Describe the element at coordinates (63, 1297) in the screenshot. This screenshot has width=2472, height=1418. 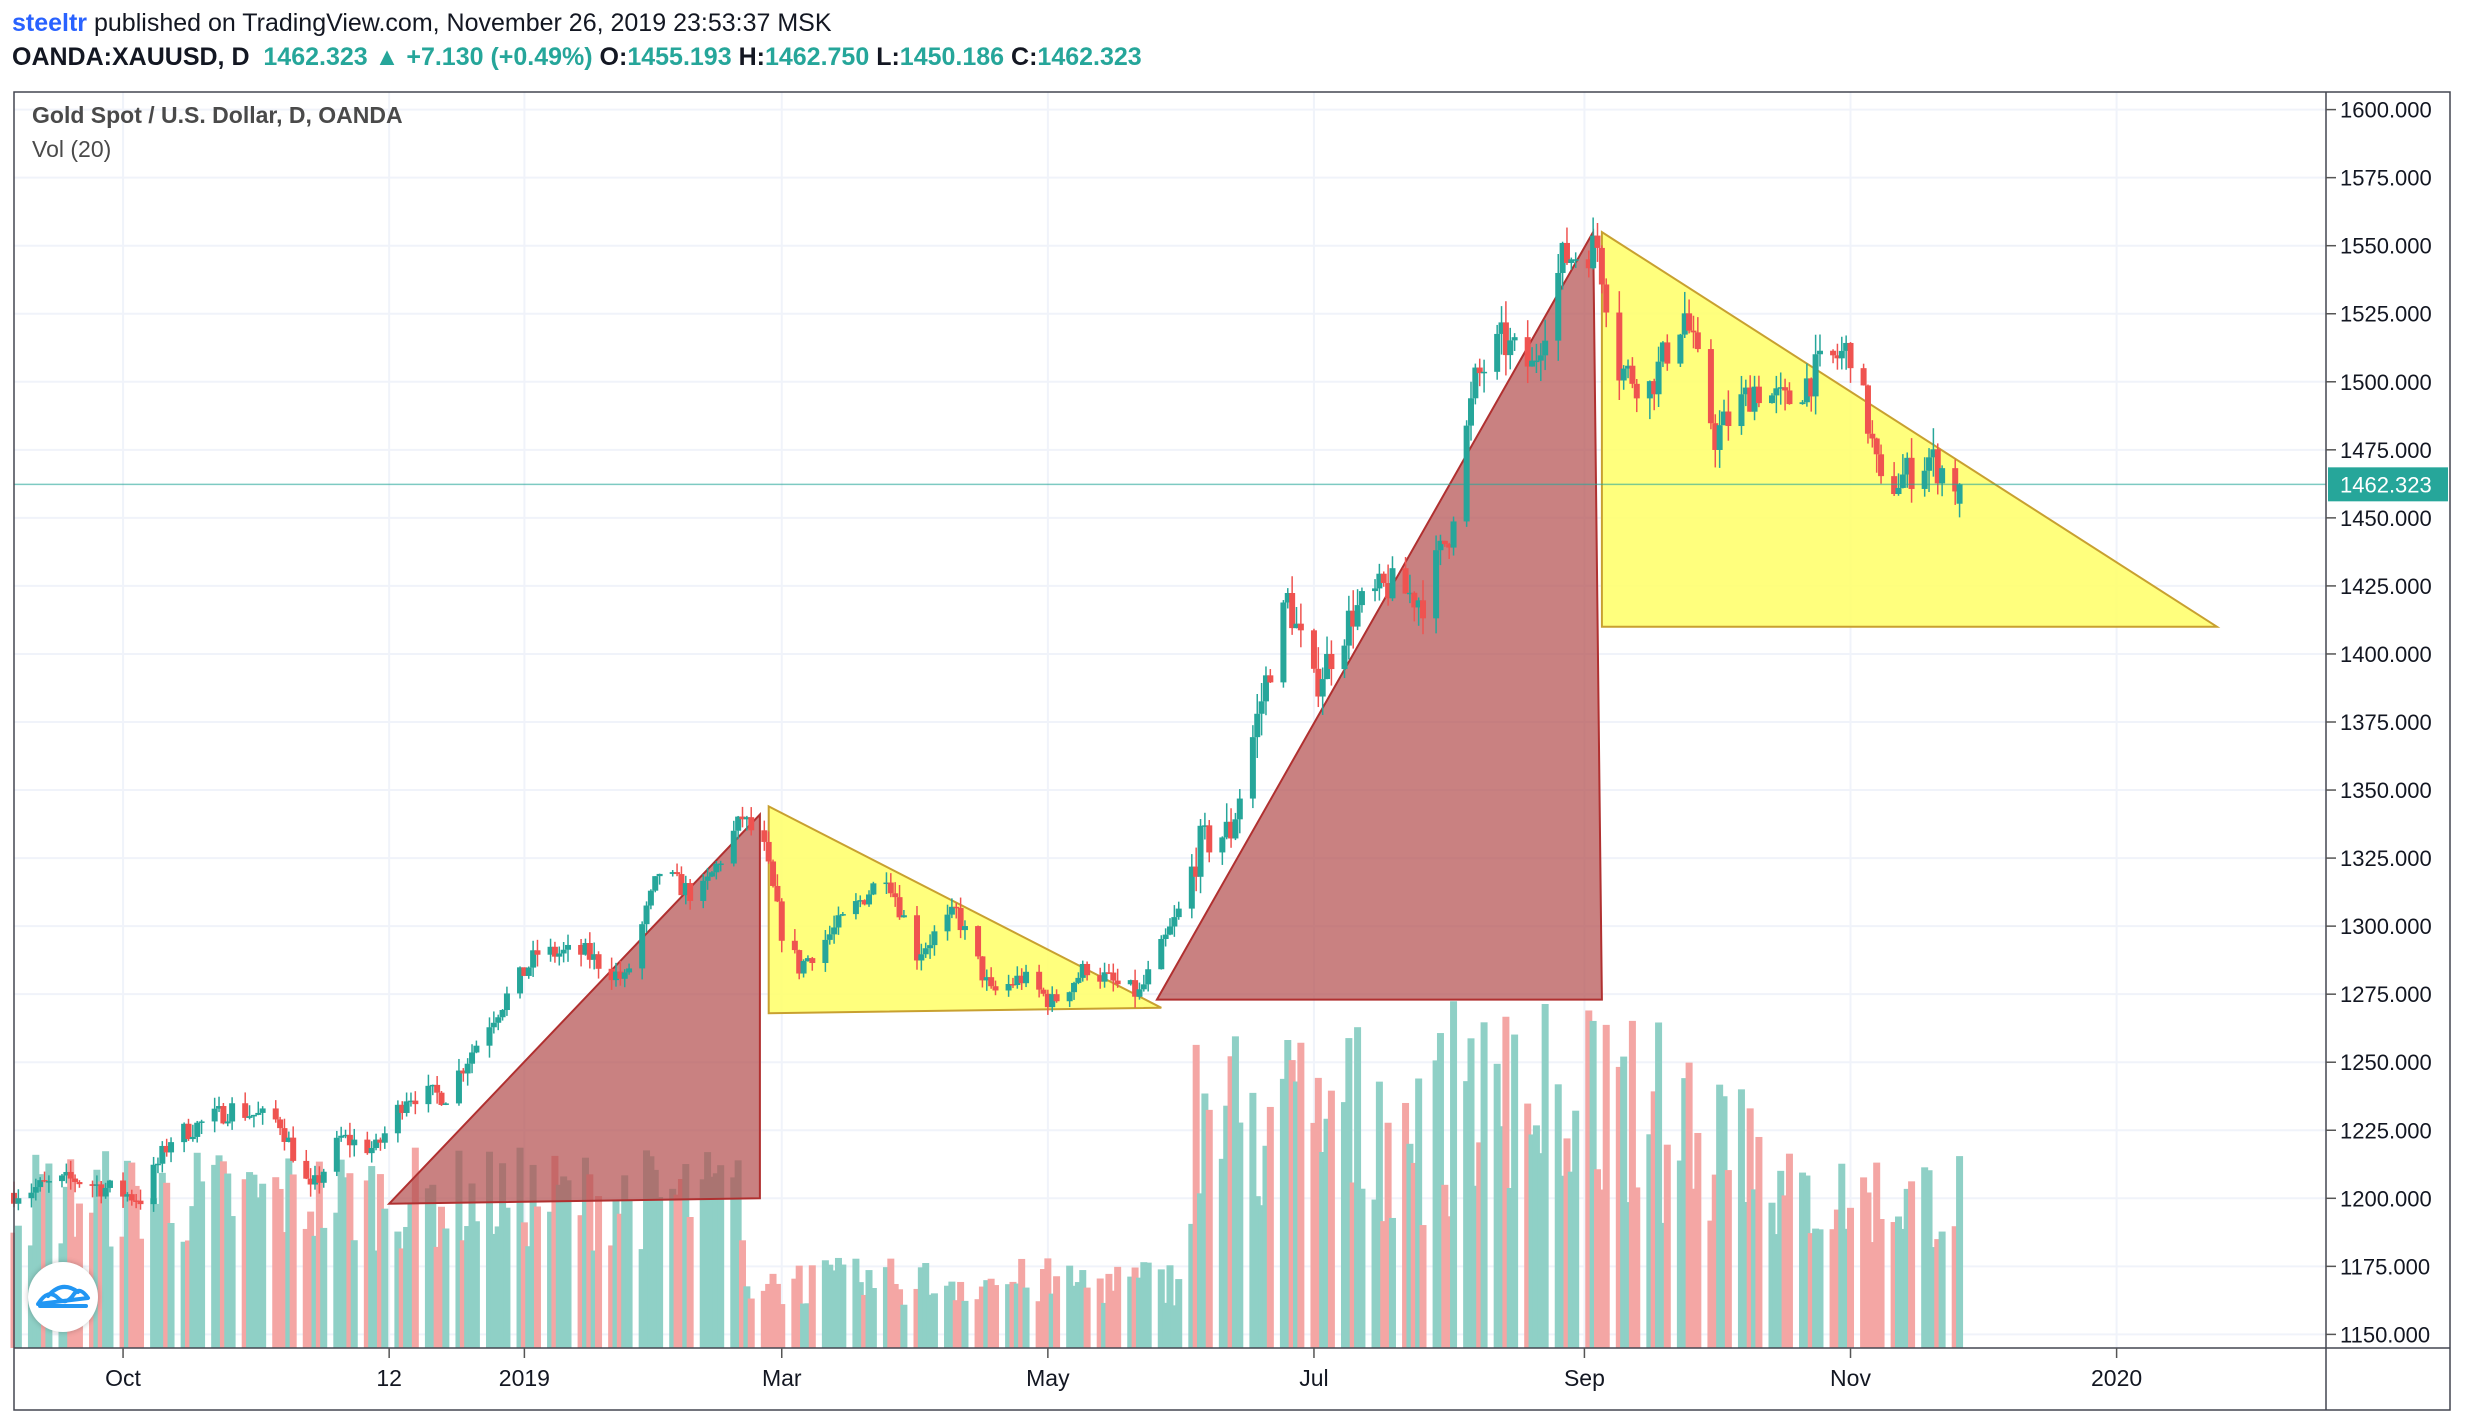
I see `tradingview-logo-icon` at that location.